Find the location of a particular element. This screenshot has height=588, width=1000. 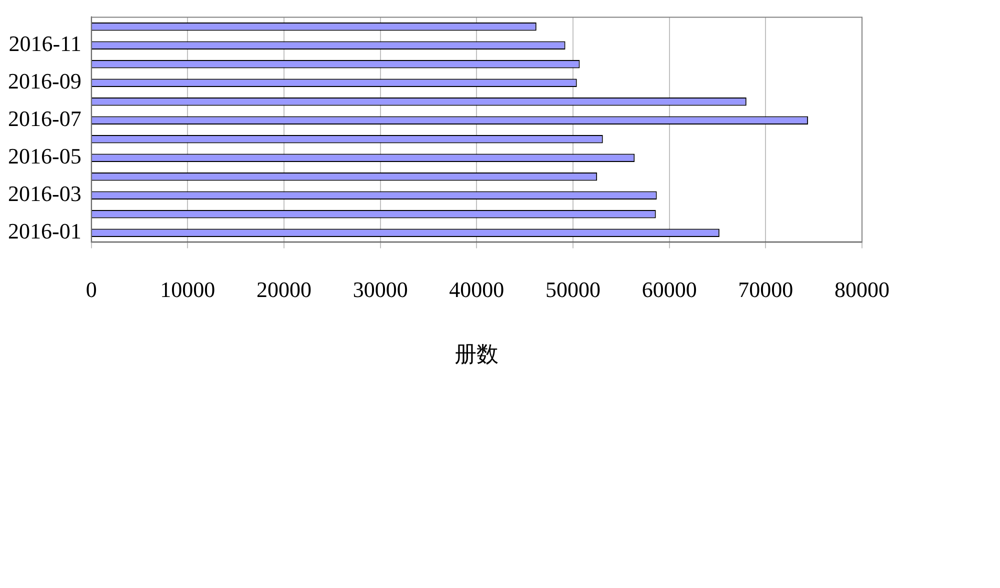

x-tick-label: 20000 is located at coordinates (284, 289).